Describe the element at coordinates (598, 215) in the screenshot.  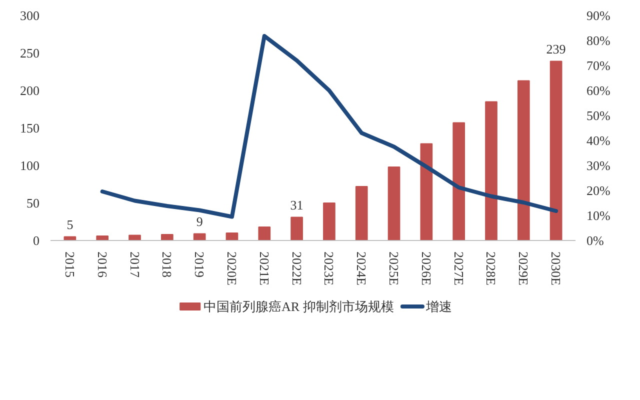
I see `y2-tick-label: 10%` at that location.